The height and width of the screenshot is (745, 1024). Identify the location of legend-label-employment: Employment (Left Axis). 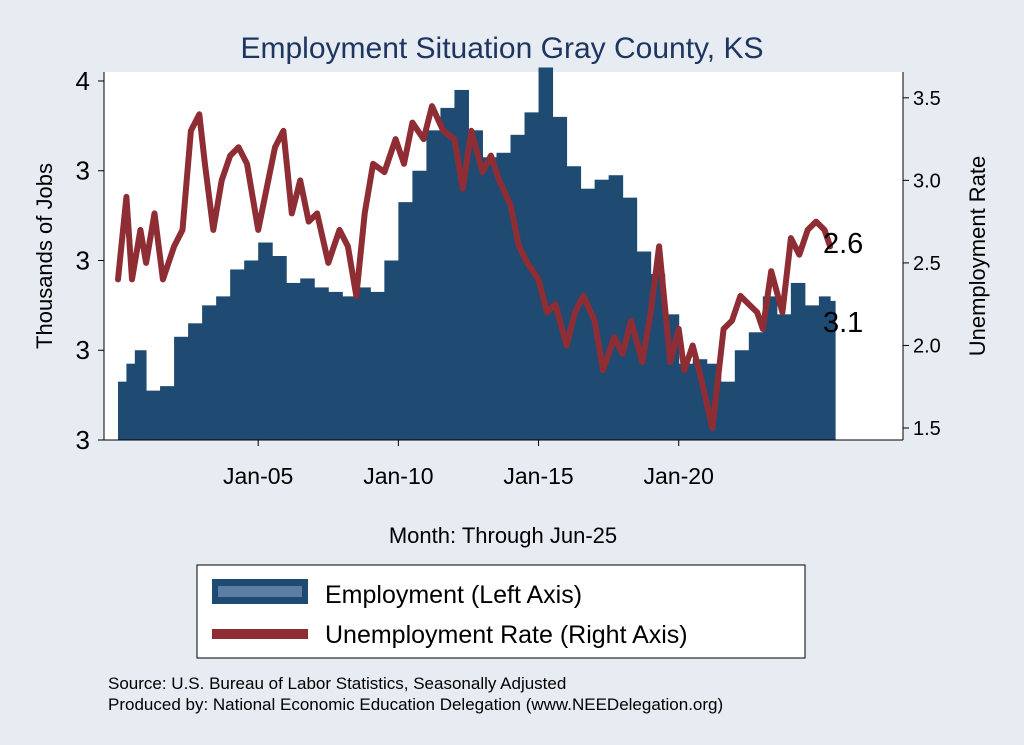
(453, 595).